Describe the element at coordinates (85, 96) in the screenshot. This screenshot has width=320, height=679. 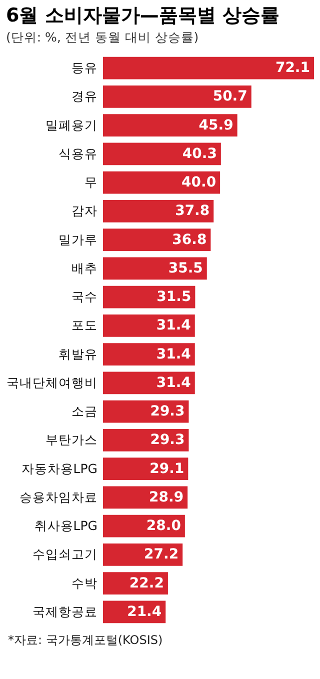
I see `y-tick-label: 경유` at that location.